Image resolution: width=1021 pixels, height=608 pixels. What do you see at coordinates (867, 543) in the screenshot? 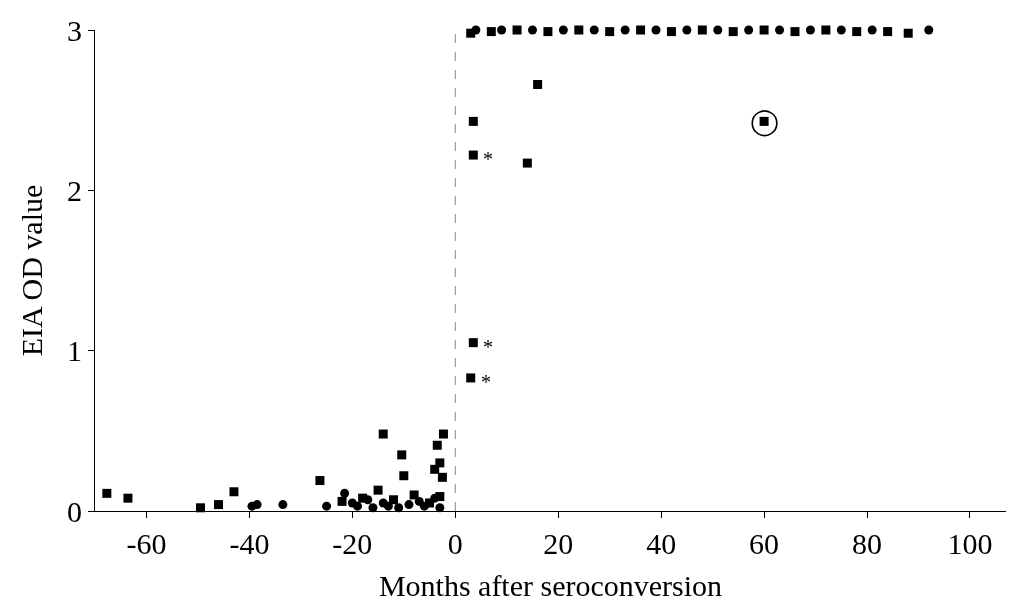
I see `x-tick-label: 80` at bounding box center [867, 543].